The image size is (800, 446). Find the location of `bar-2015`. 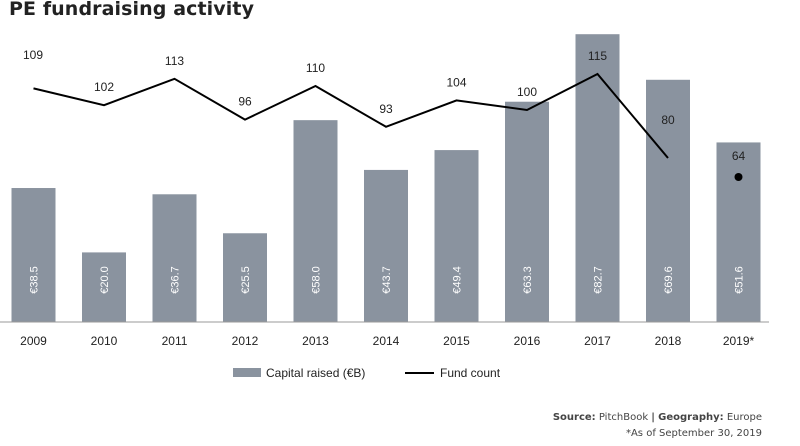

bar-2015 is located at coordinates (456, 236).